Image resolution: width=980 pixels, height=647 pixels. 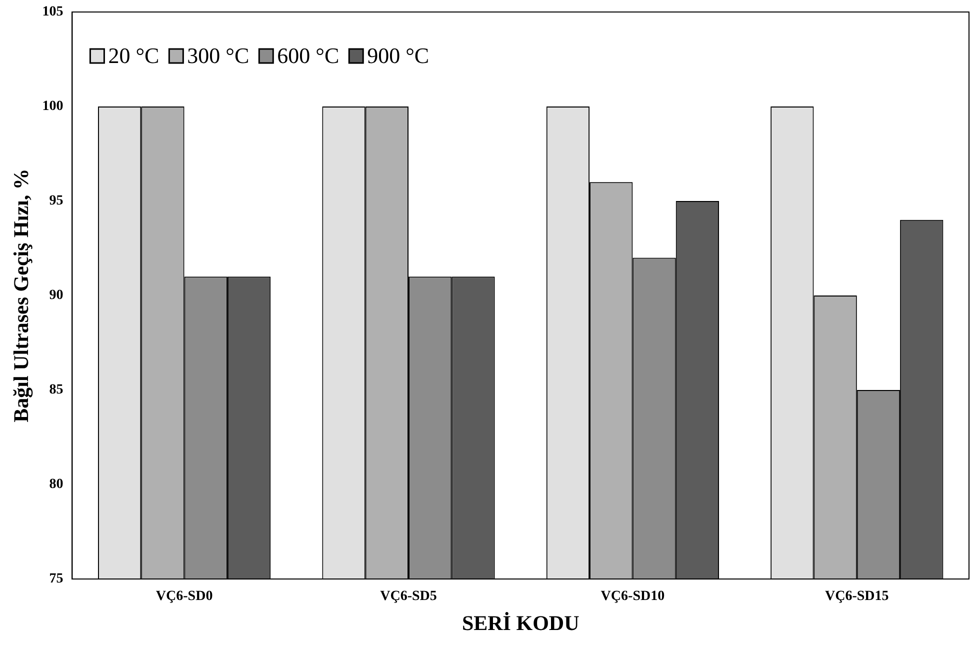 What do you see at coordinates (56, 201) in the screenshot?
I see `y-tick-label: 95` at bounding box center [56, 201].